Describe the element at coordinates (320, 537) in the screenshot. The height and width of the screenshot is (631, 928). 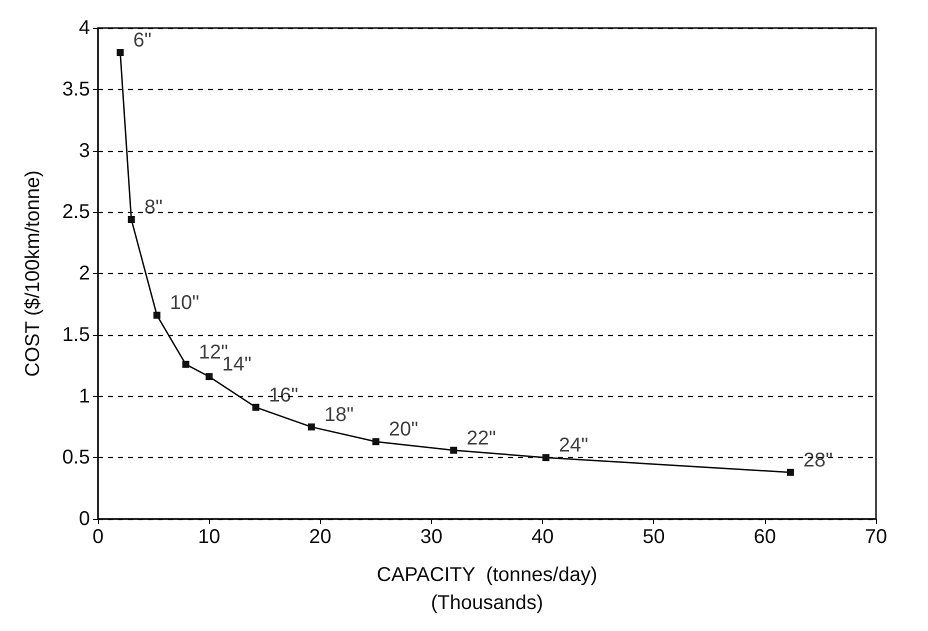
I see `x-tick-label: 20` at that location.